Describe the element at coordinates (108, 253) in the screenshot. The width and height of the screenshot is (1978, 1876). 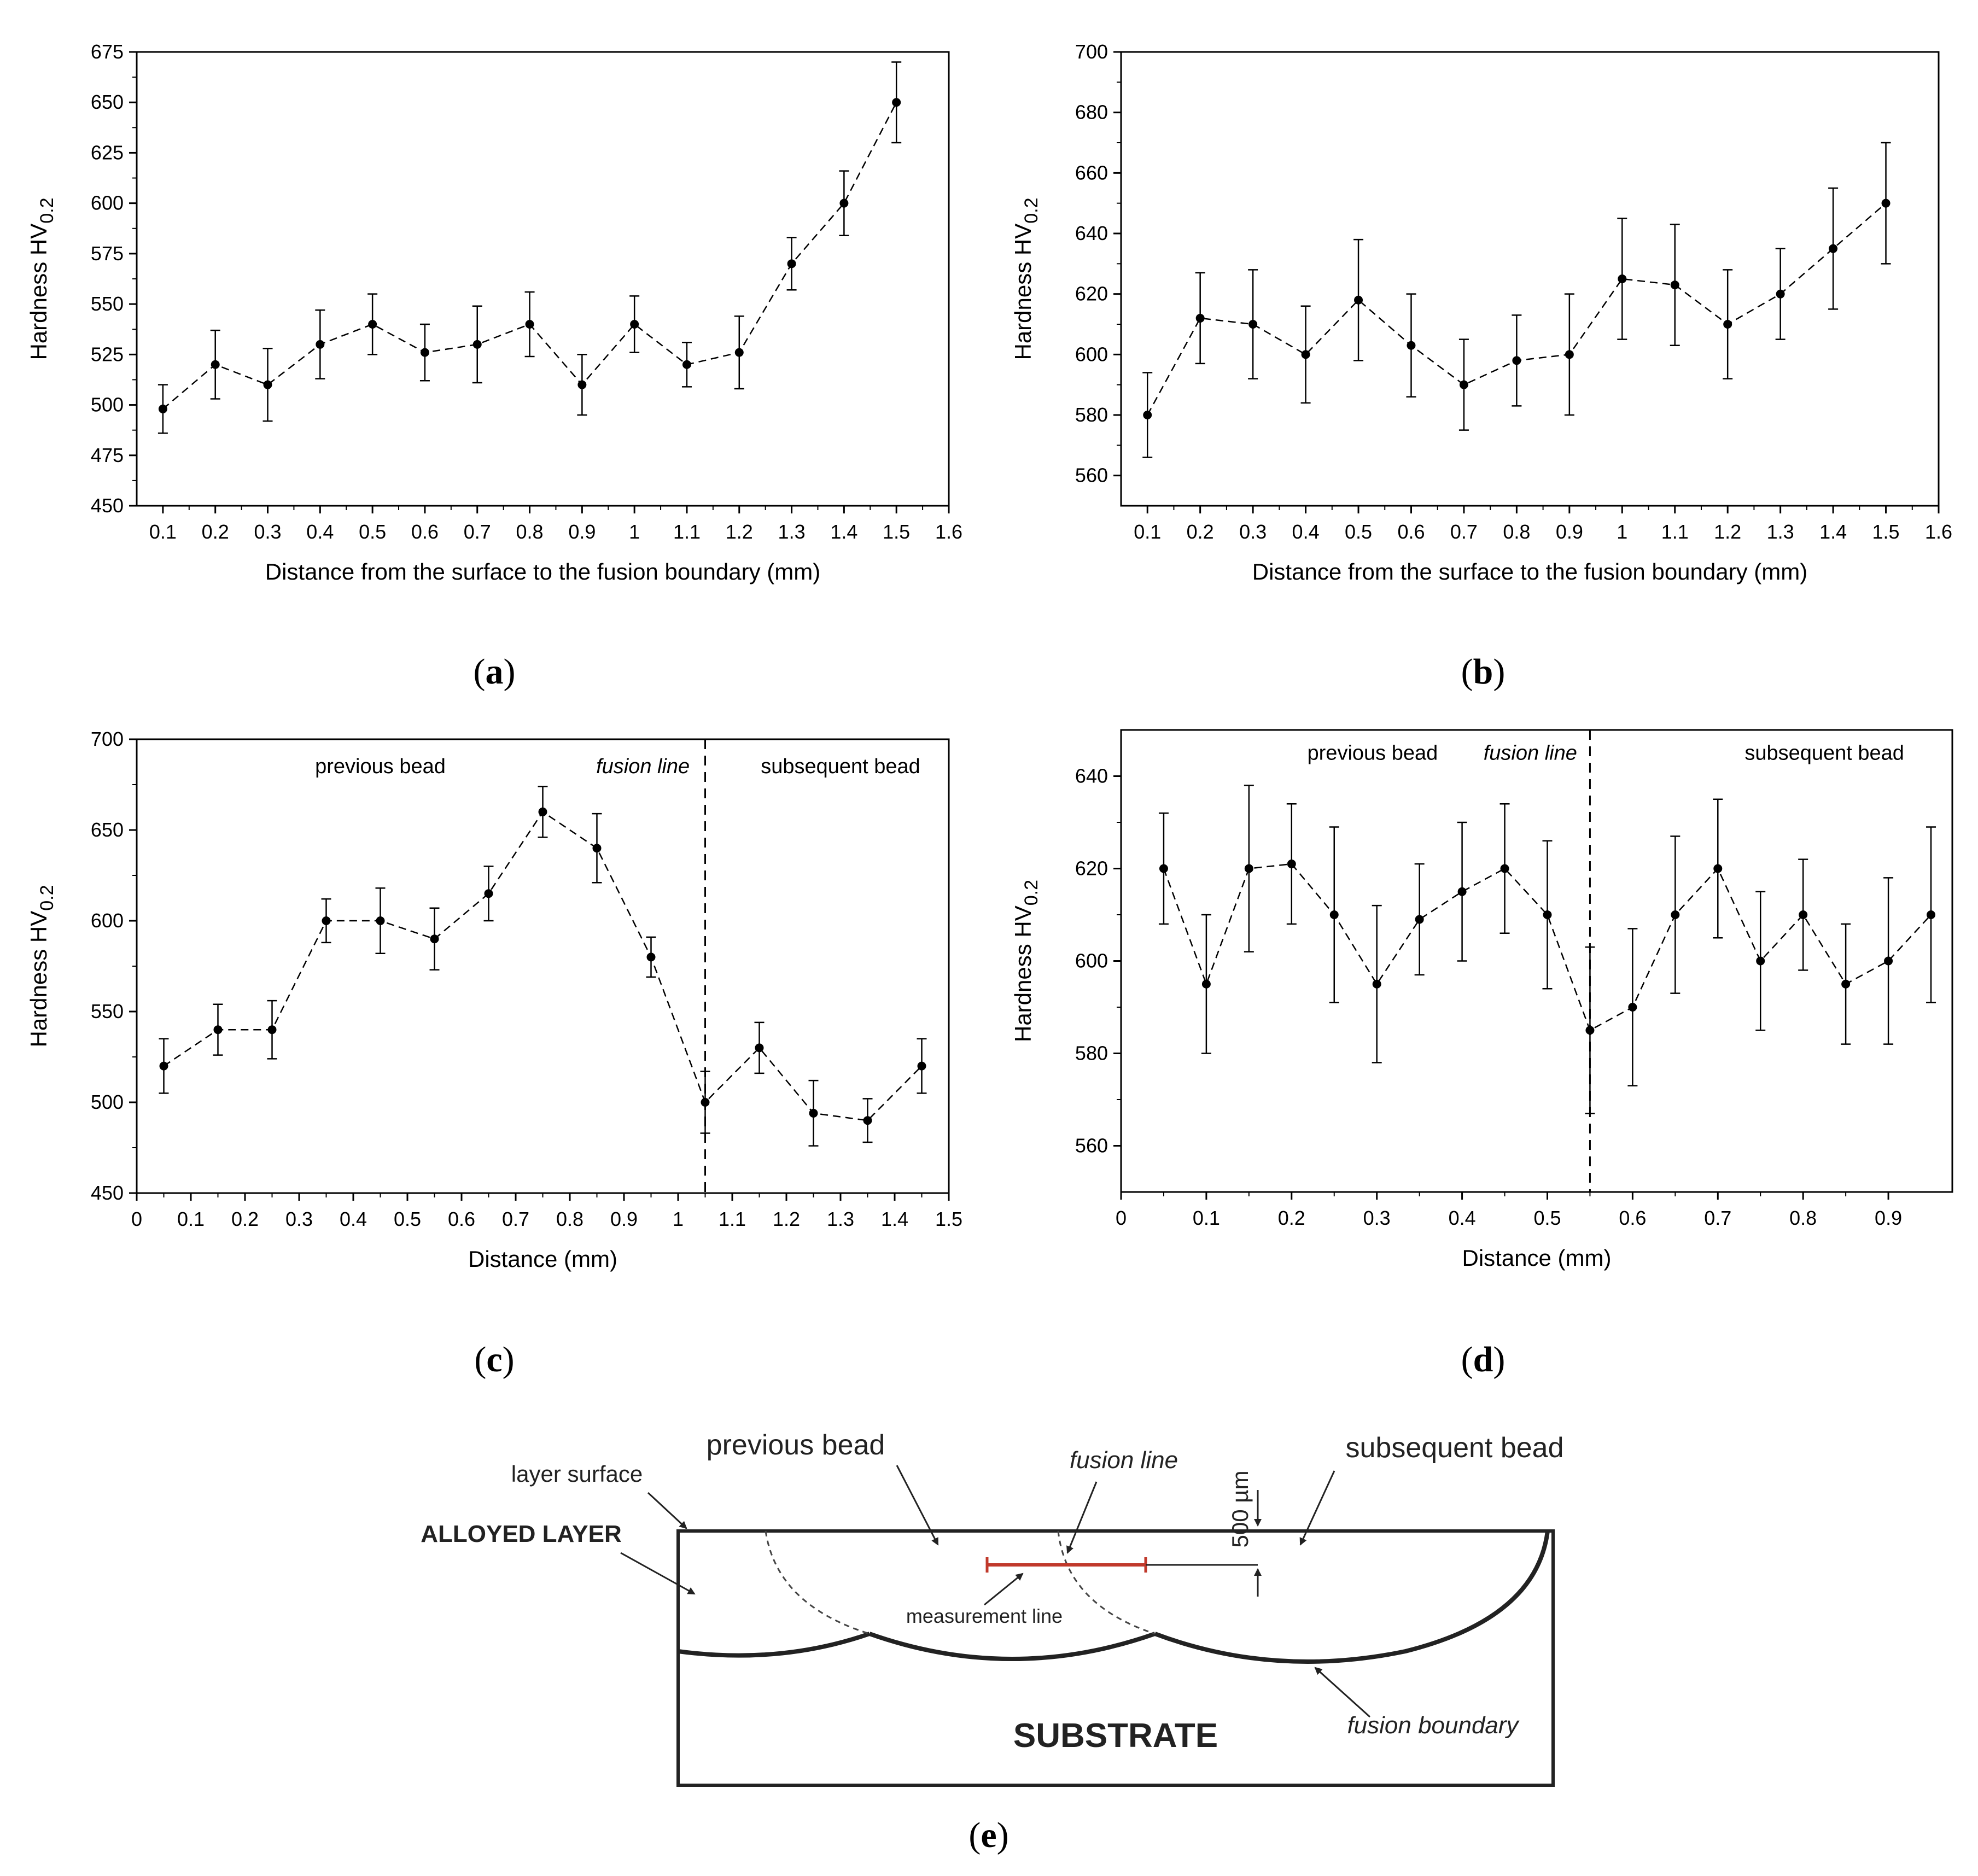
I see `y-tick-label: 575` at that location.